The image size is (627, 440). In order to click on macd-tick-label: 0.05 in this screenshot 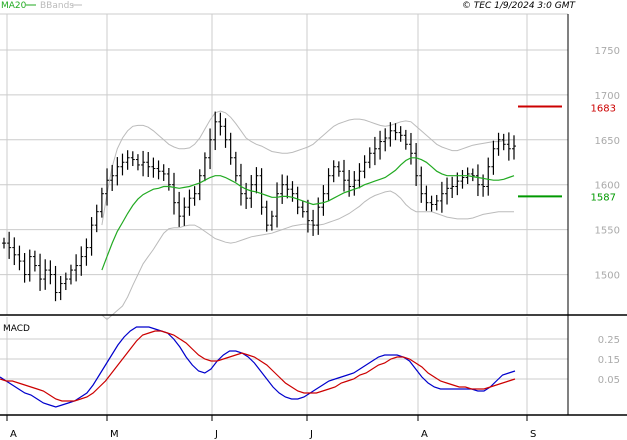, I will do `click(609, 380)`.